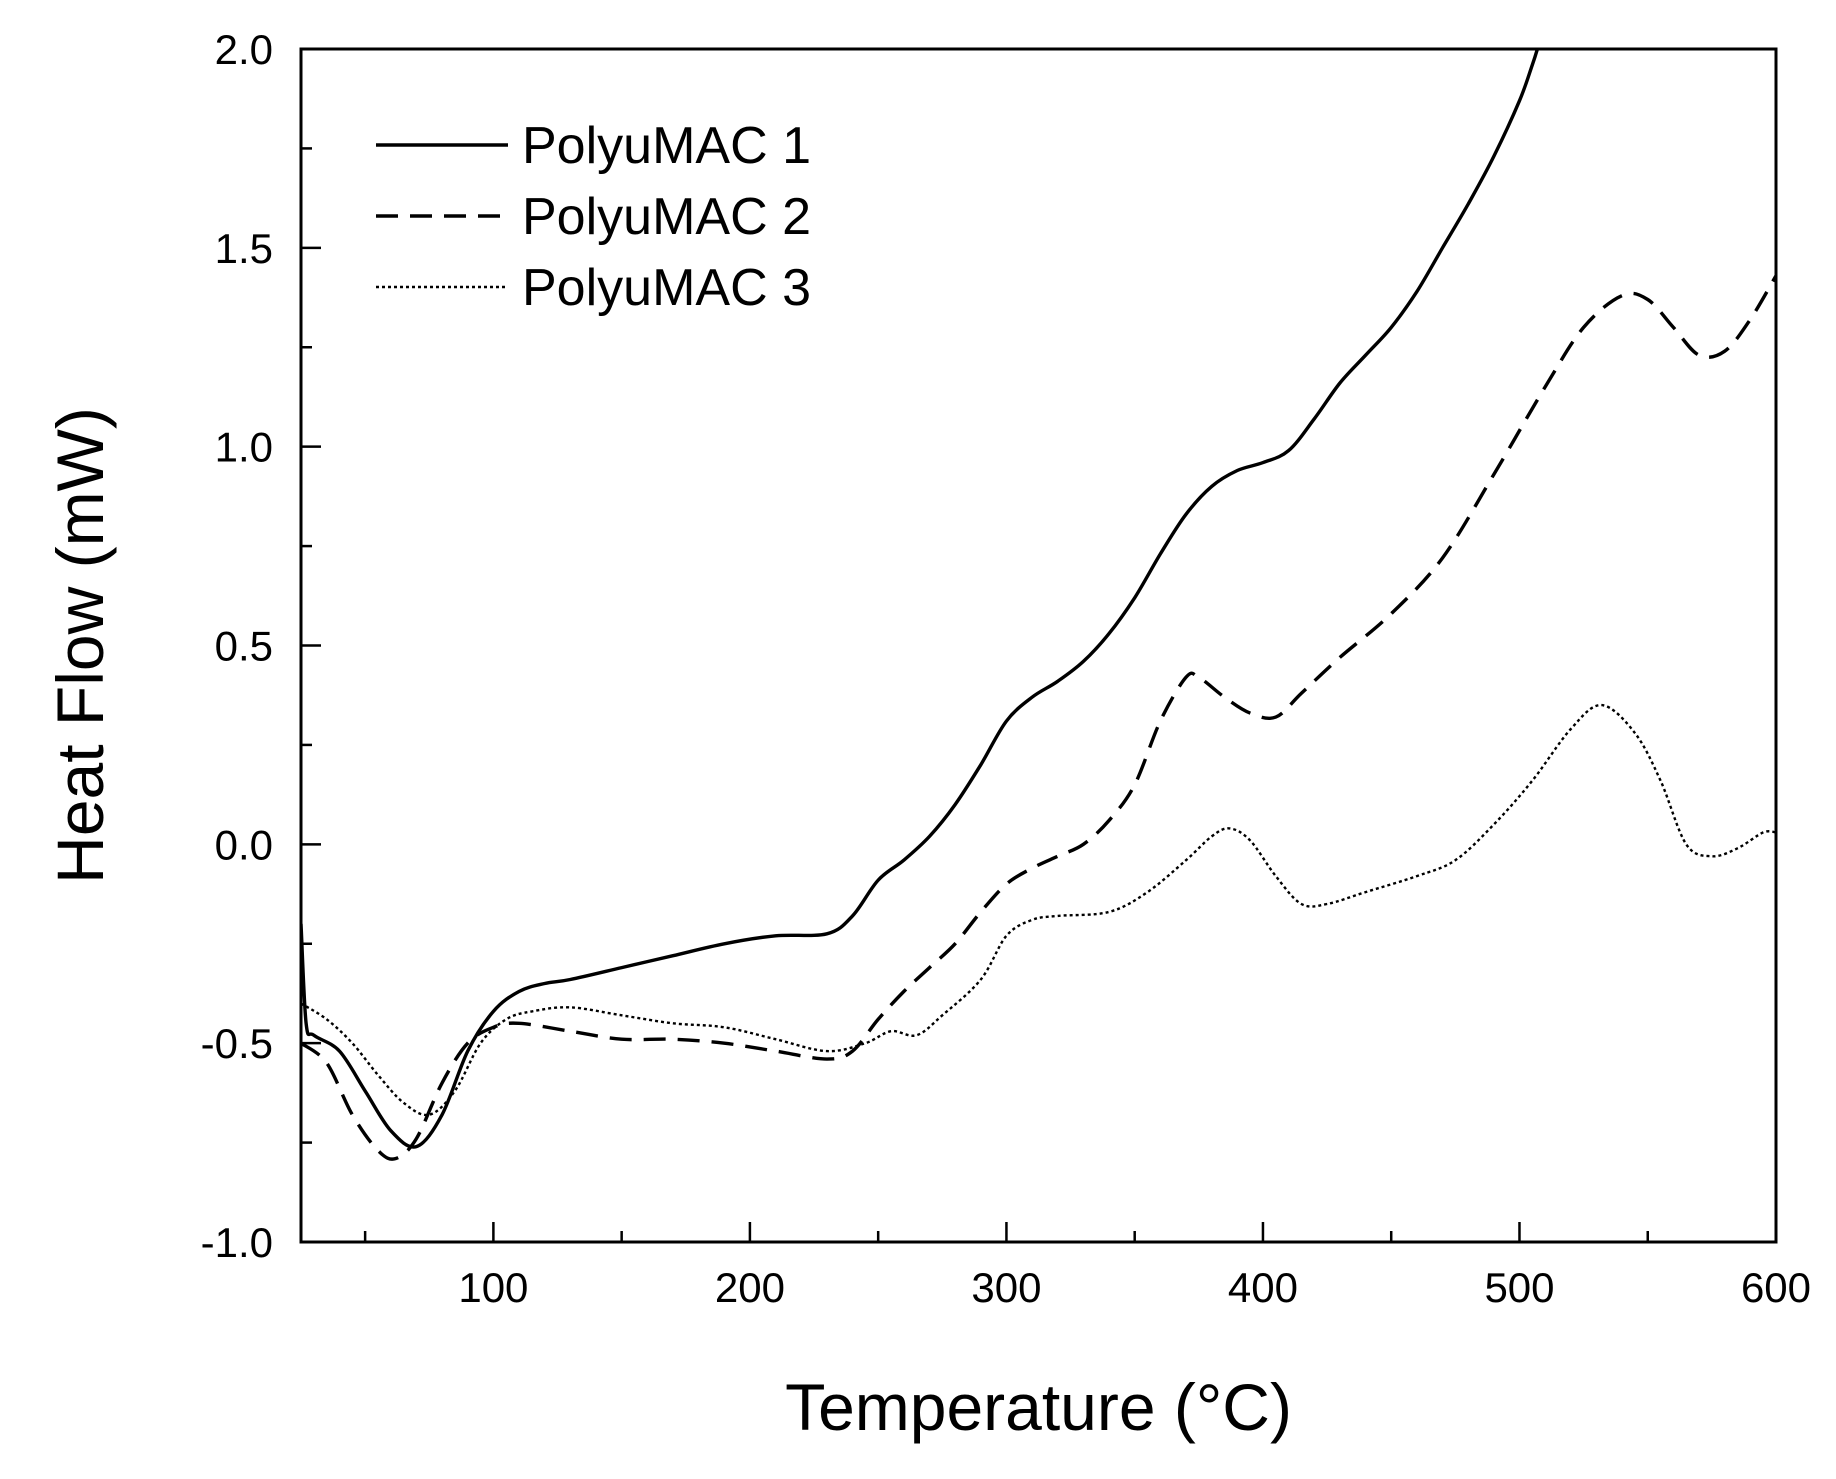  I want to click on y-tick-label: 0.0, so click(244, 844).